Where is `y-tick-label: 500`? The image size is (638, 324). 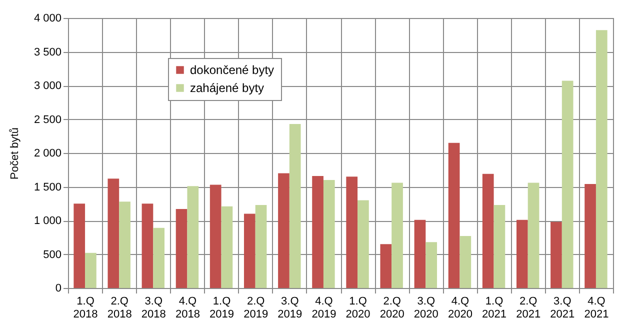 y-tick-label: 500 is located at coordinates (52, 254).